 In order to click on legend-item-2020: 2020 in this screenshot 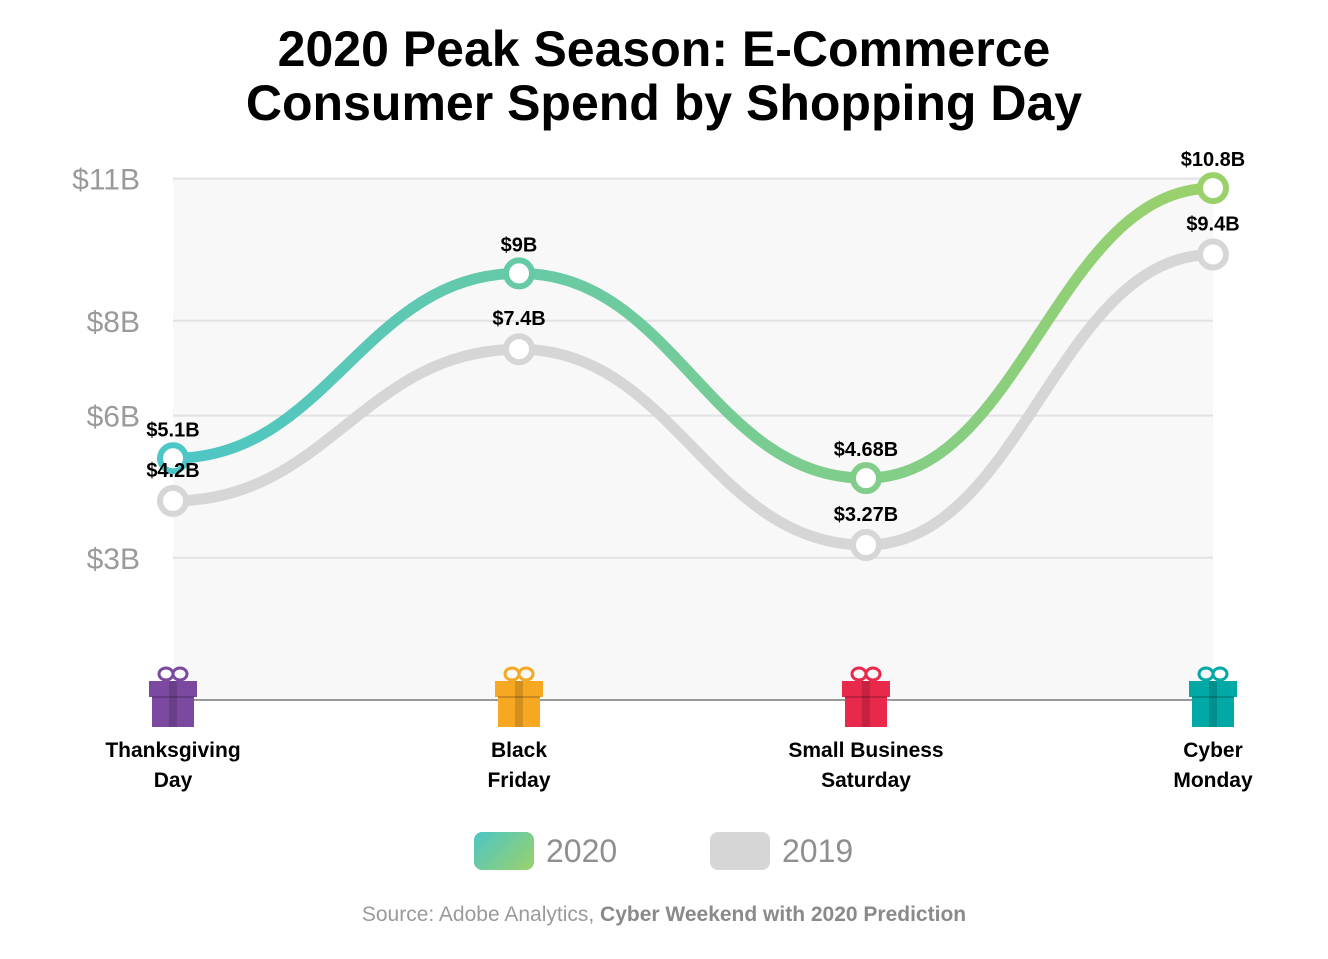, I will do `click(545, 851)`.